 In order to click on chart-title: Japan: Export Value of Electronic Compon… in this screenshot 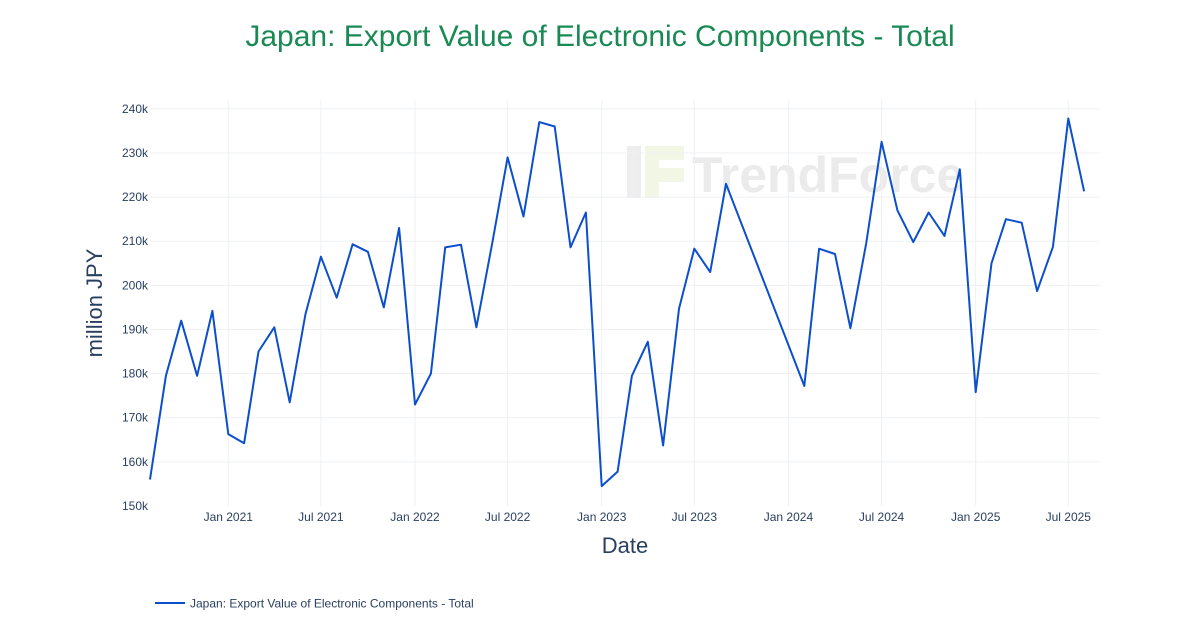, I will do `click(600, 36)`.